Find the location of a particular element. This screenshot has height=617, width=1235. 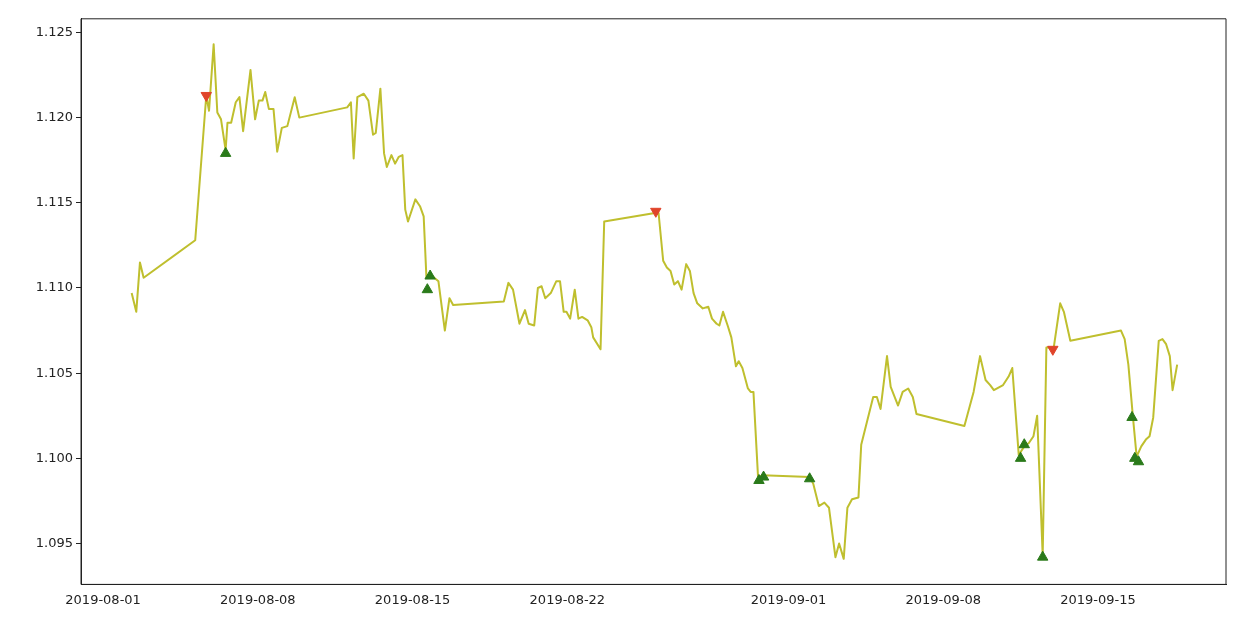

y-tick-label: 1.115 is located at coordinates (54, 202).